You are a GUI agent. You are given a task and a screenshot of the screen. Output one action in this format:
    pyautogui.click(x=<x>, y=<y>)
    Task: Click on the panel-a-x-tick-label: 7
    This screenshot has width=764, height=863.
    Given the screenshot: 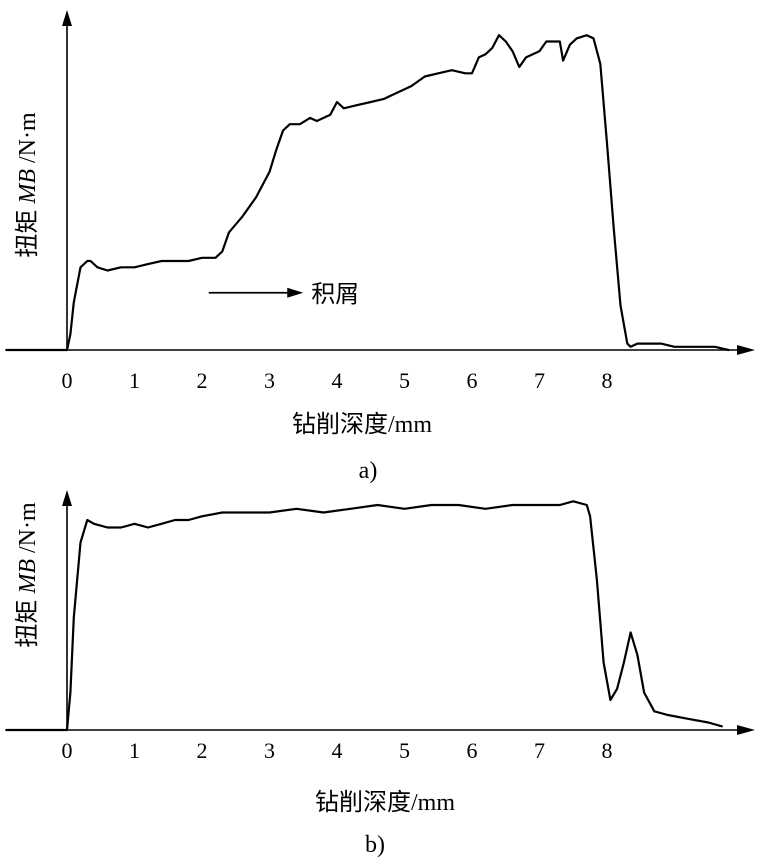 What is the action you would take?
    pyautogui.click(x=539, y=380)
    